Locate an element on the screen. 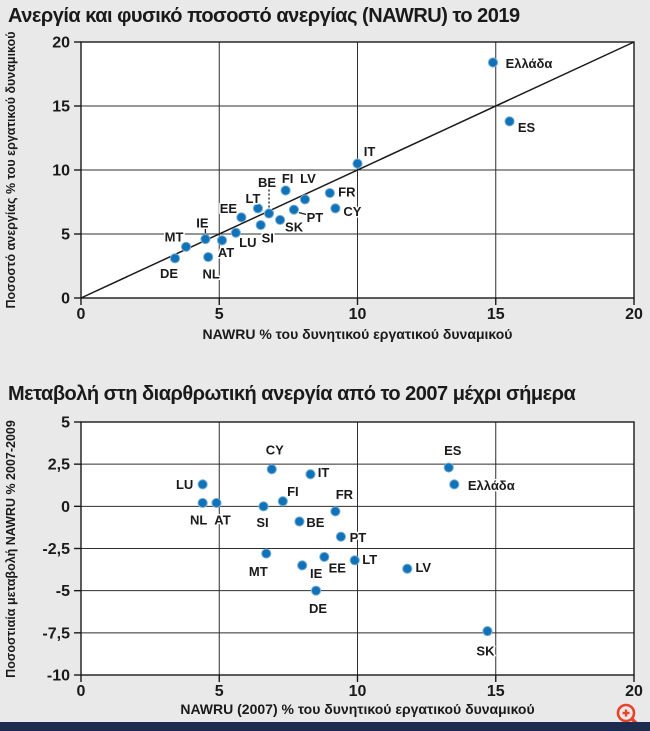  y-tick-label: 2,5 is located at coordinates (59, 465).